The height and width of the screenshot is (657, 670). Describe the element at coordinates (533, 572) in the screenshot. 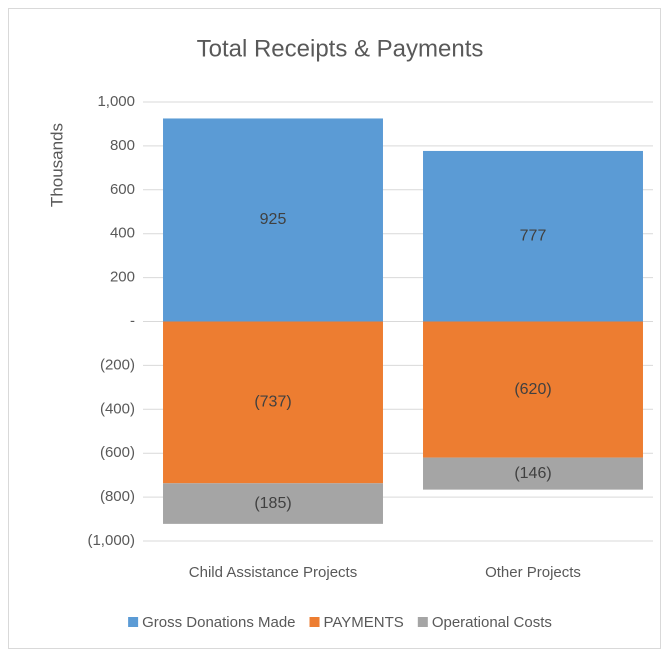

I see `x-tick-label: Other Projects` at that location.